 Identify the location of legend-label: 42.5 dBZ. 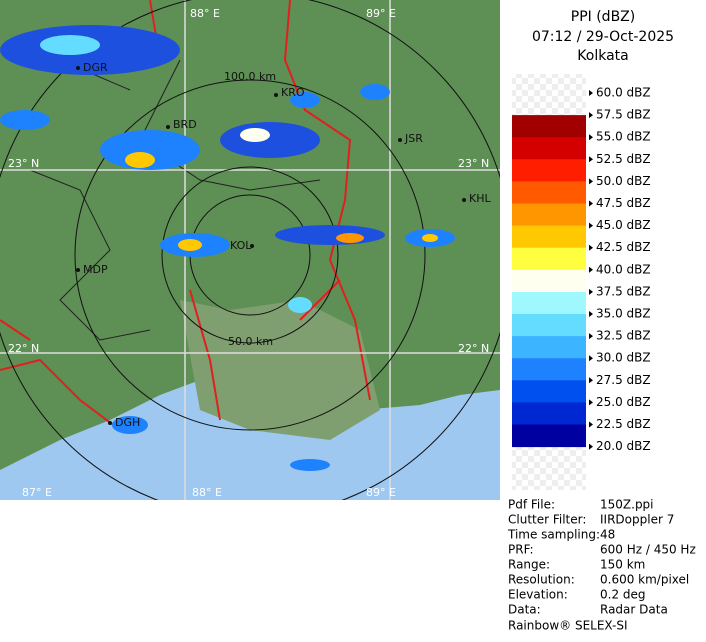
(623, 247).